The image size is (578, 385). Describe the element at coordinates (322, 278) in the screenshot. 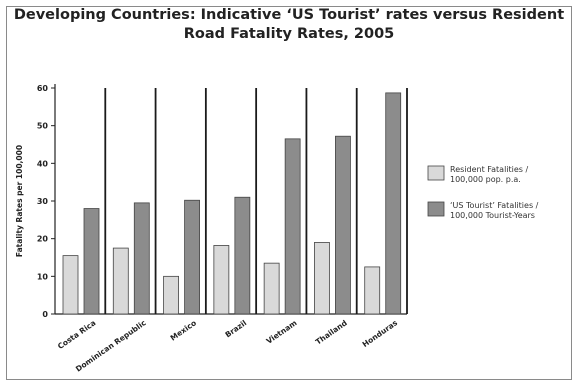

I see `bar-resident-thailand` at that location.